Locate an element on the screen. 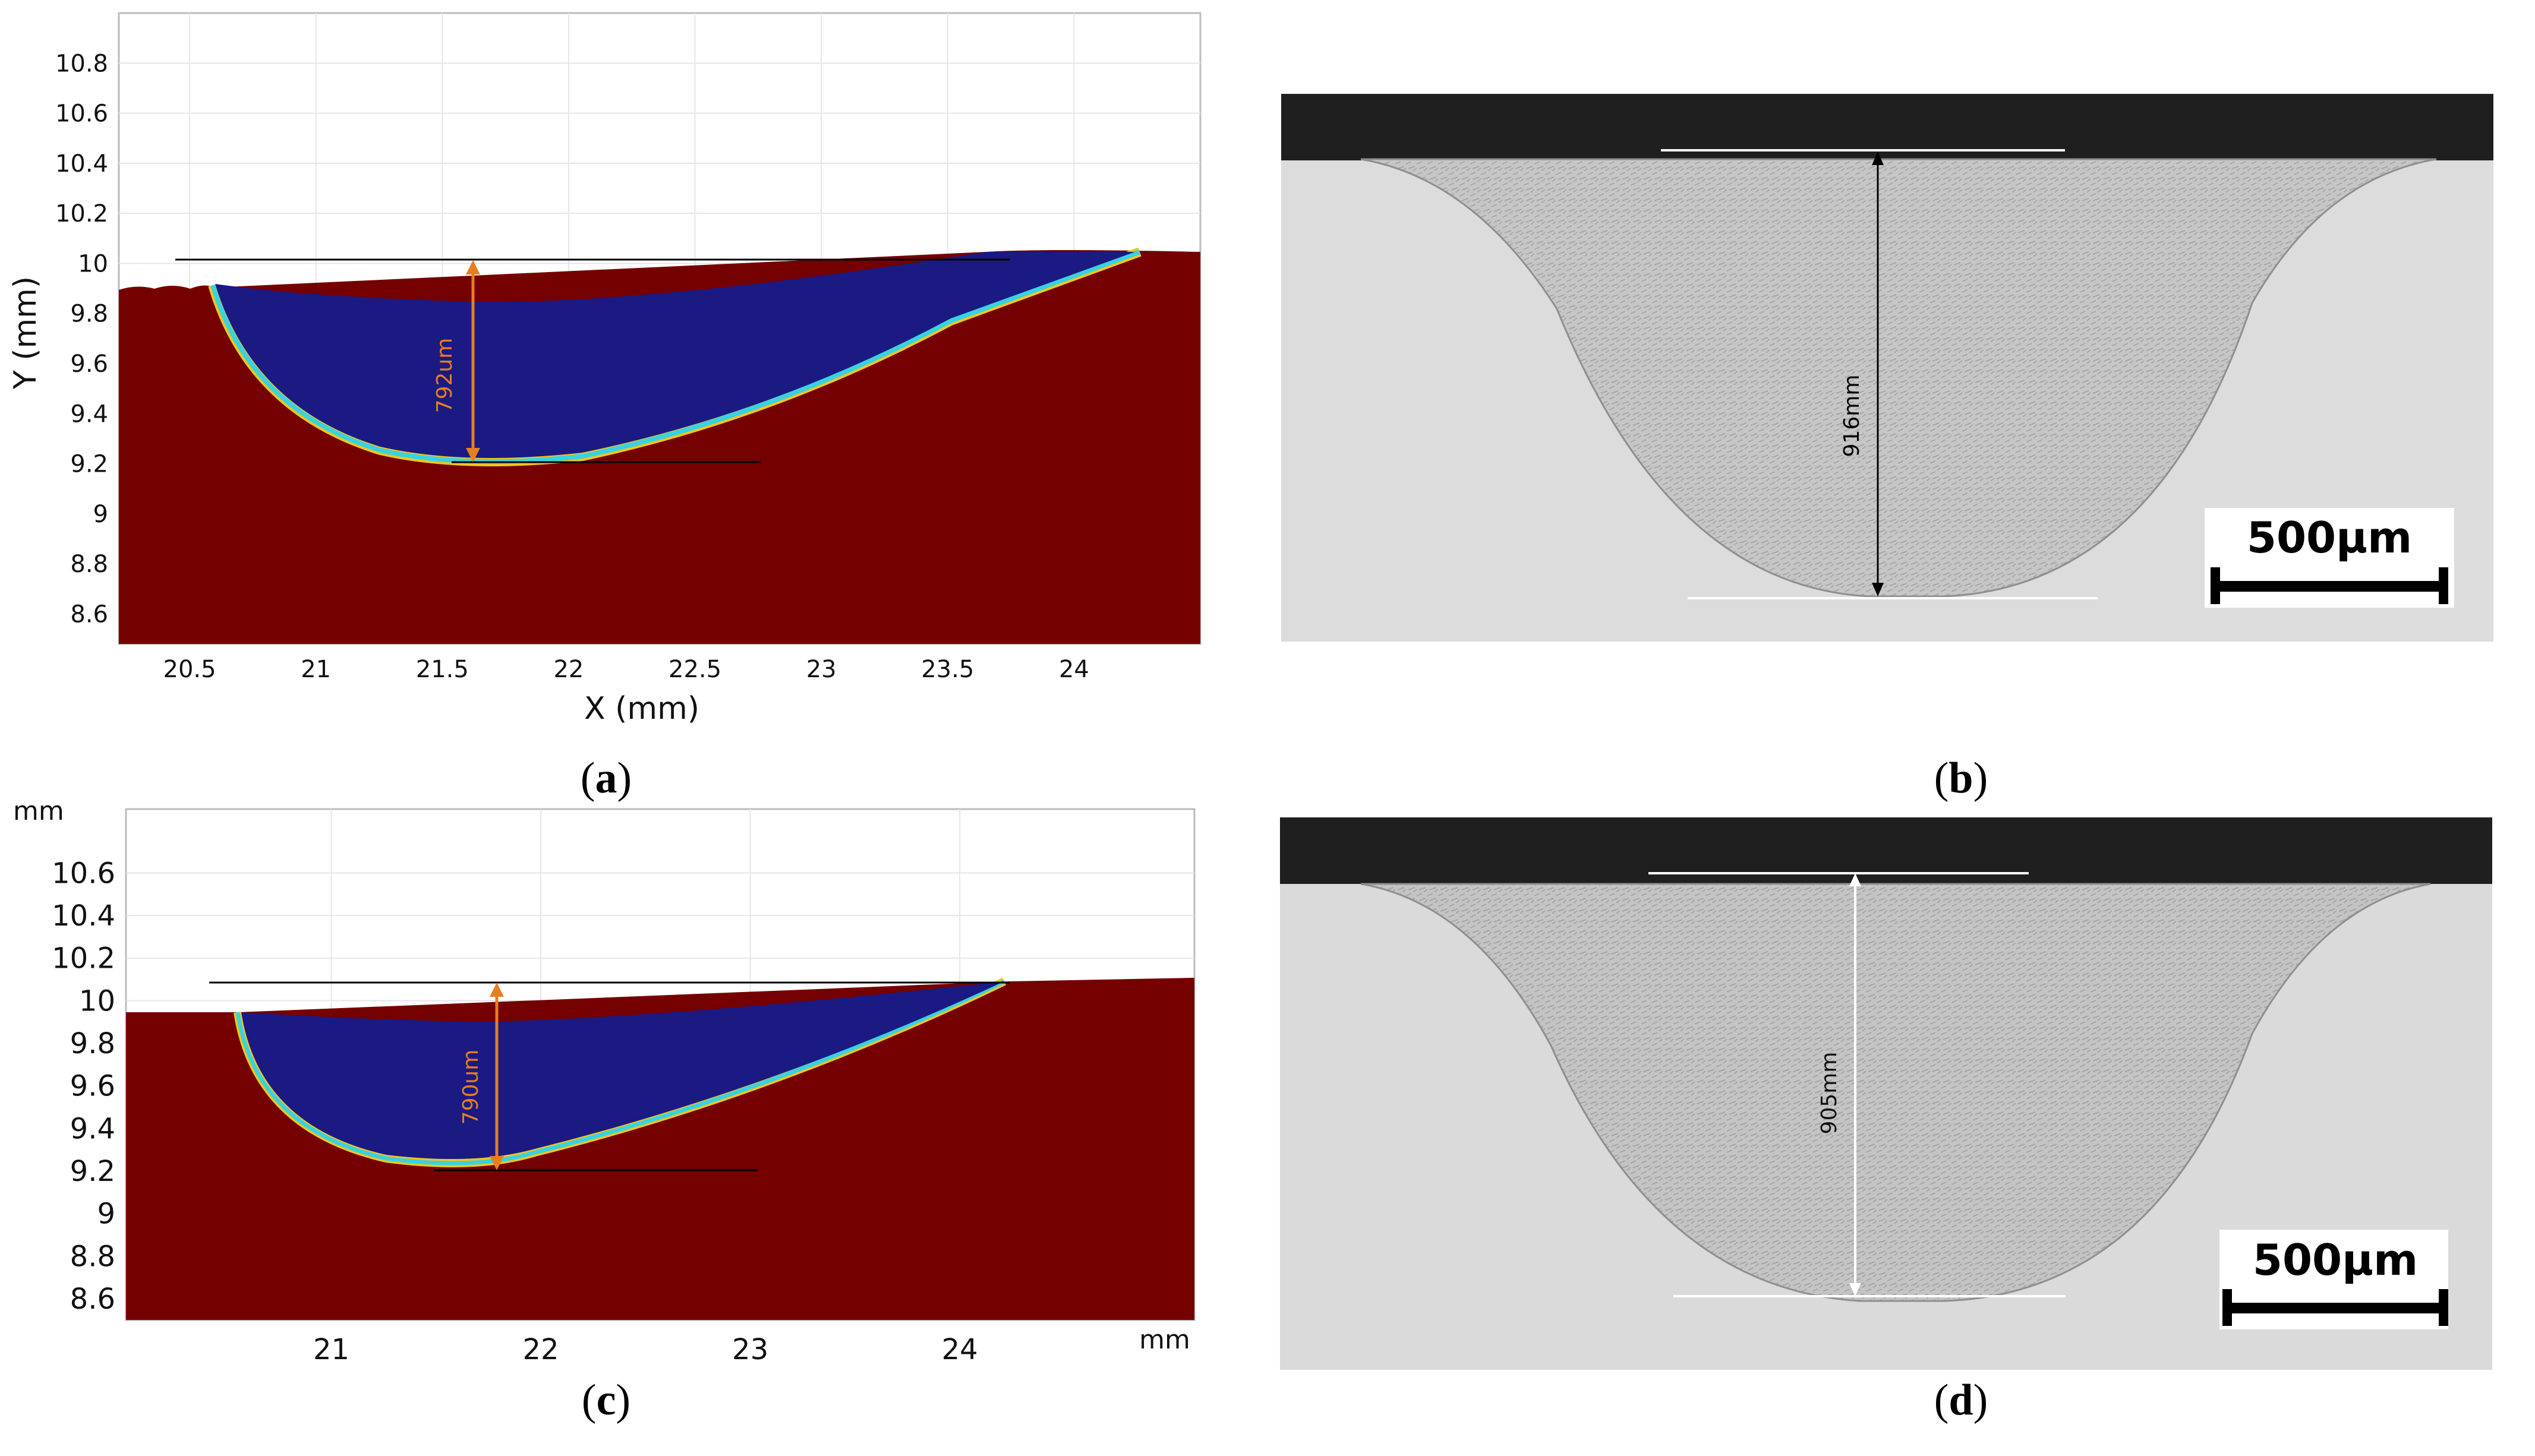 The image size is (2535, 1456). x-tick-label: 22.5 is located at coordinates (695, 669).